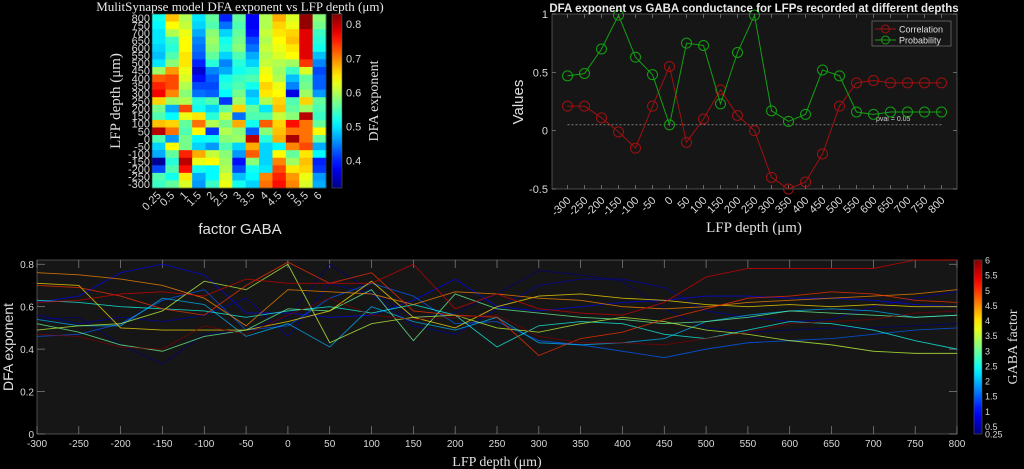 The height and width of the screenshot is (469, 1024). What do you see at coordinates (649, 205) in the screenshot?
I see `correlation-x-tick-label: -50` at bounding box center [649, 205].